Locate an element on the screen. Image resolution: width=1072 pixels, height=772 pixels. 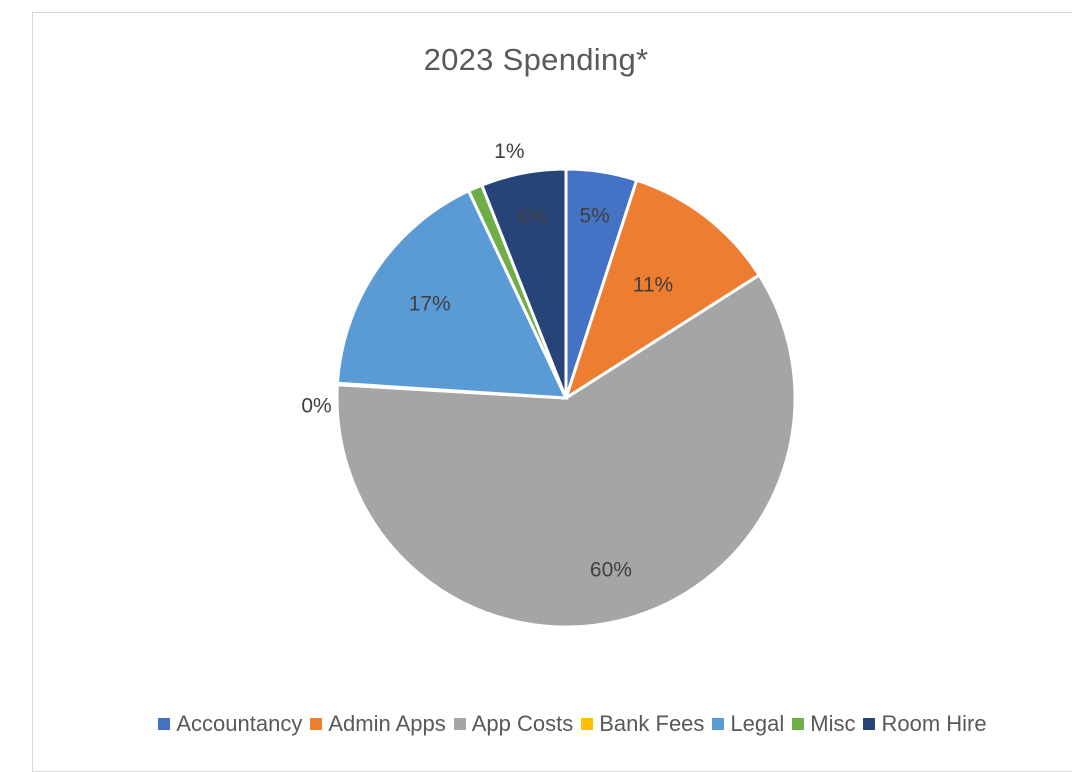
chart-title: 2023 Spending* is located at coordinates (536, 59).